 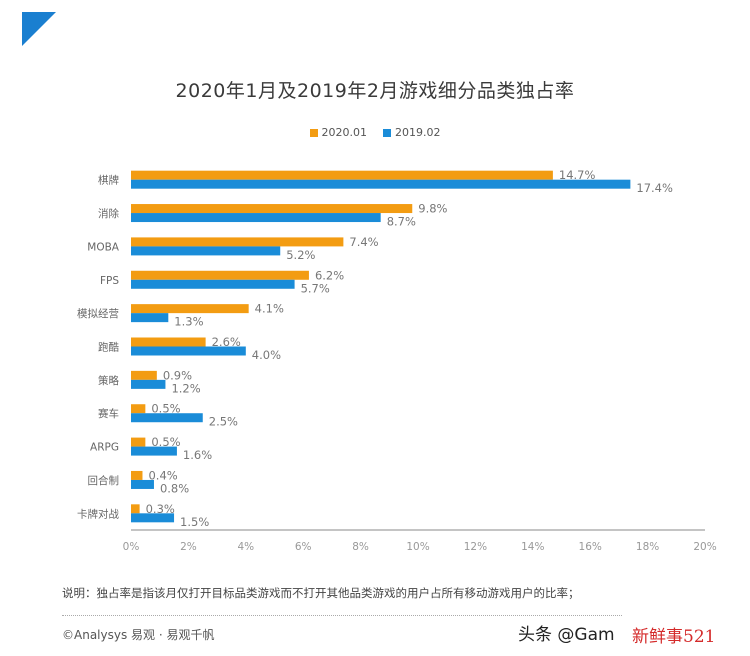 What do you see at coordinates (98, 513) in the screenshot?
I see `category-label: 卡牌对战` at bounding box center [98, 513].